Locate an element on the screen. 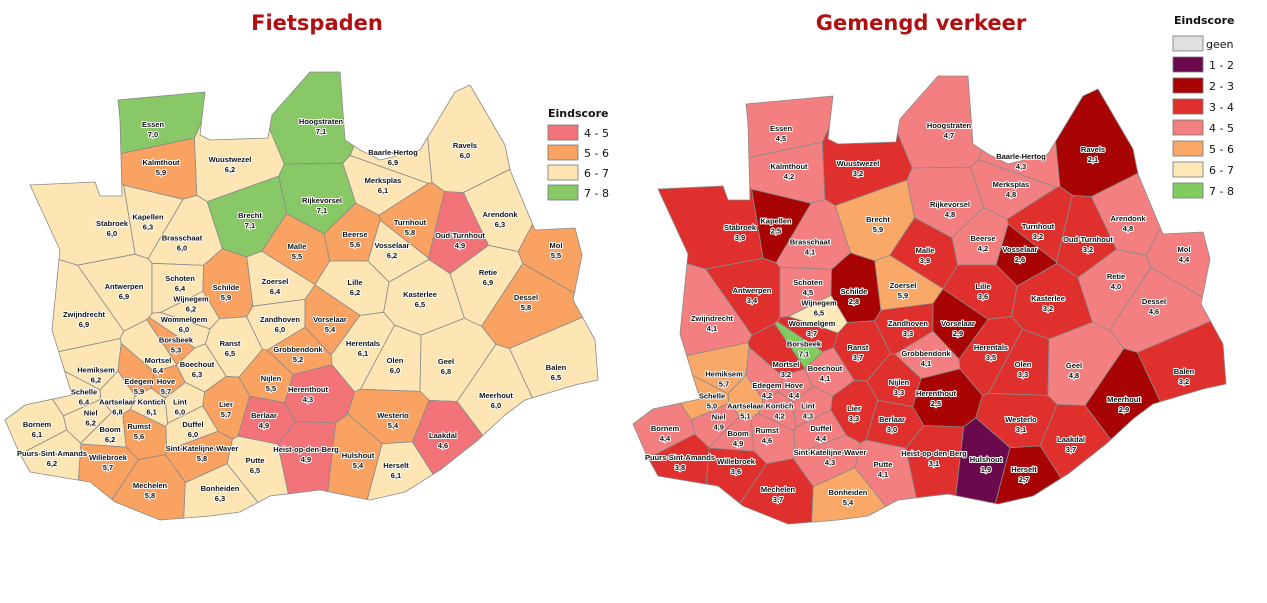 The width and height of the screenshot is (1267, 603). municipality-score: 5,4 is located at coordinates (393, 425).